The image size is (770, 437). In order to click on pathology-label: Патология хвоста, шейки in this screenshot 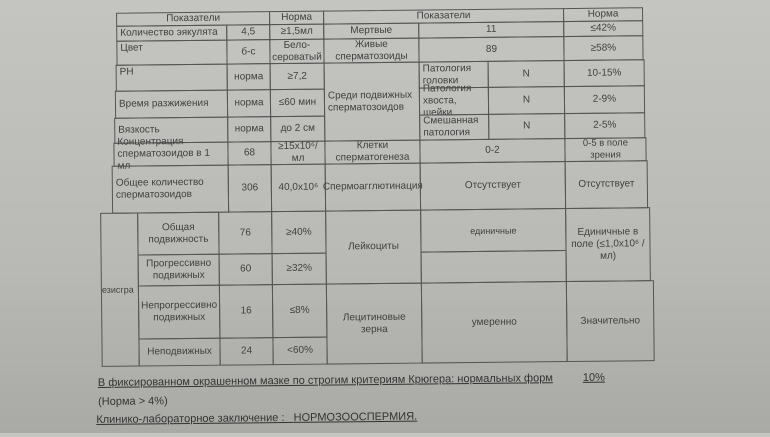, I will do `click(454, 101)`.